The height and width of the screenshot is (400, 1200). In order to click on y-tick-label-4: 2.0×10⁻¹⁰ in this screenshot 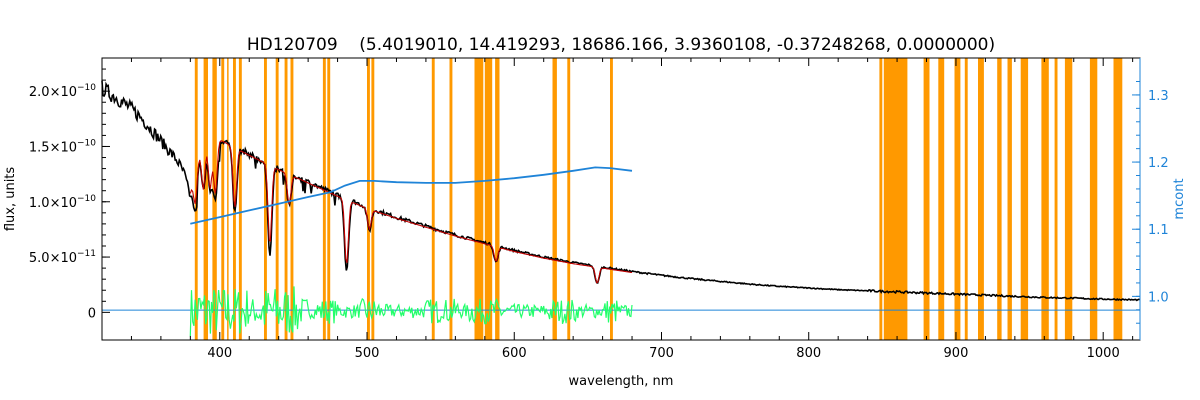, I will do `click(62, 91)`.